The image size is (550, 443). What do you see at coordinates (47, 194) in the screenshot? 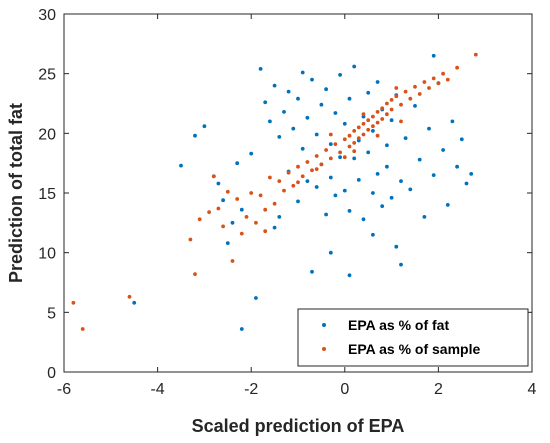
I see `y-tick-label: 15` at bounding box center [47, 194].